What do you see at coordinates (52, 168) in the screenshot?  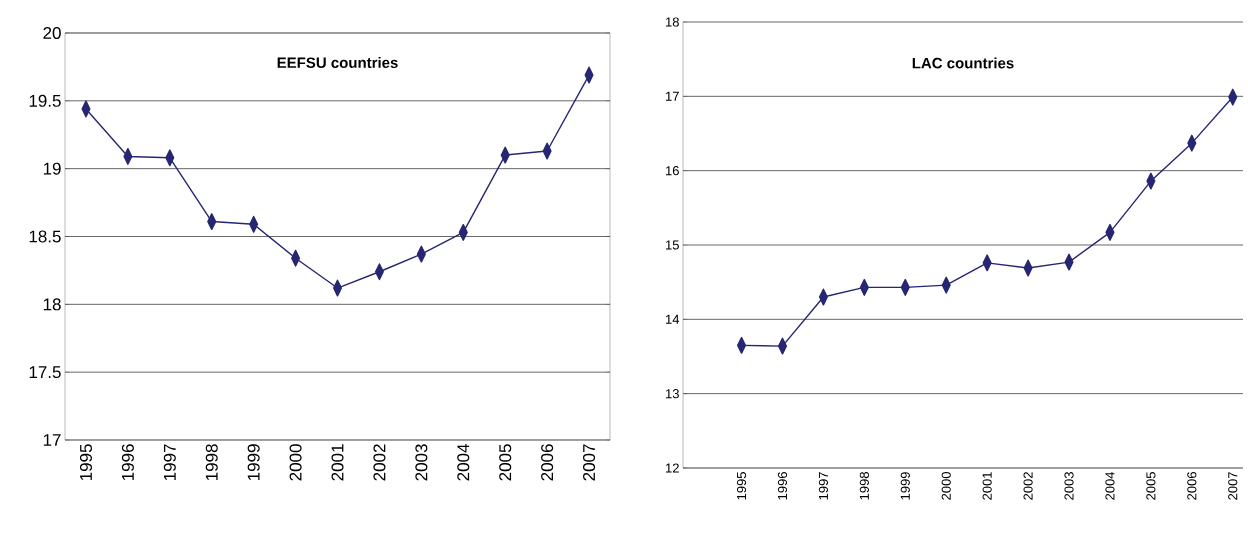 I see `y-tick-label: 19` at bounding box center [52, 168].